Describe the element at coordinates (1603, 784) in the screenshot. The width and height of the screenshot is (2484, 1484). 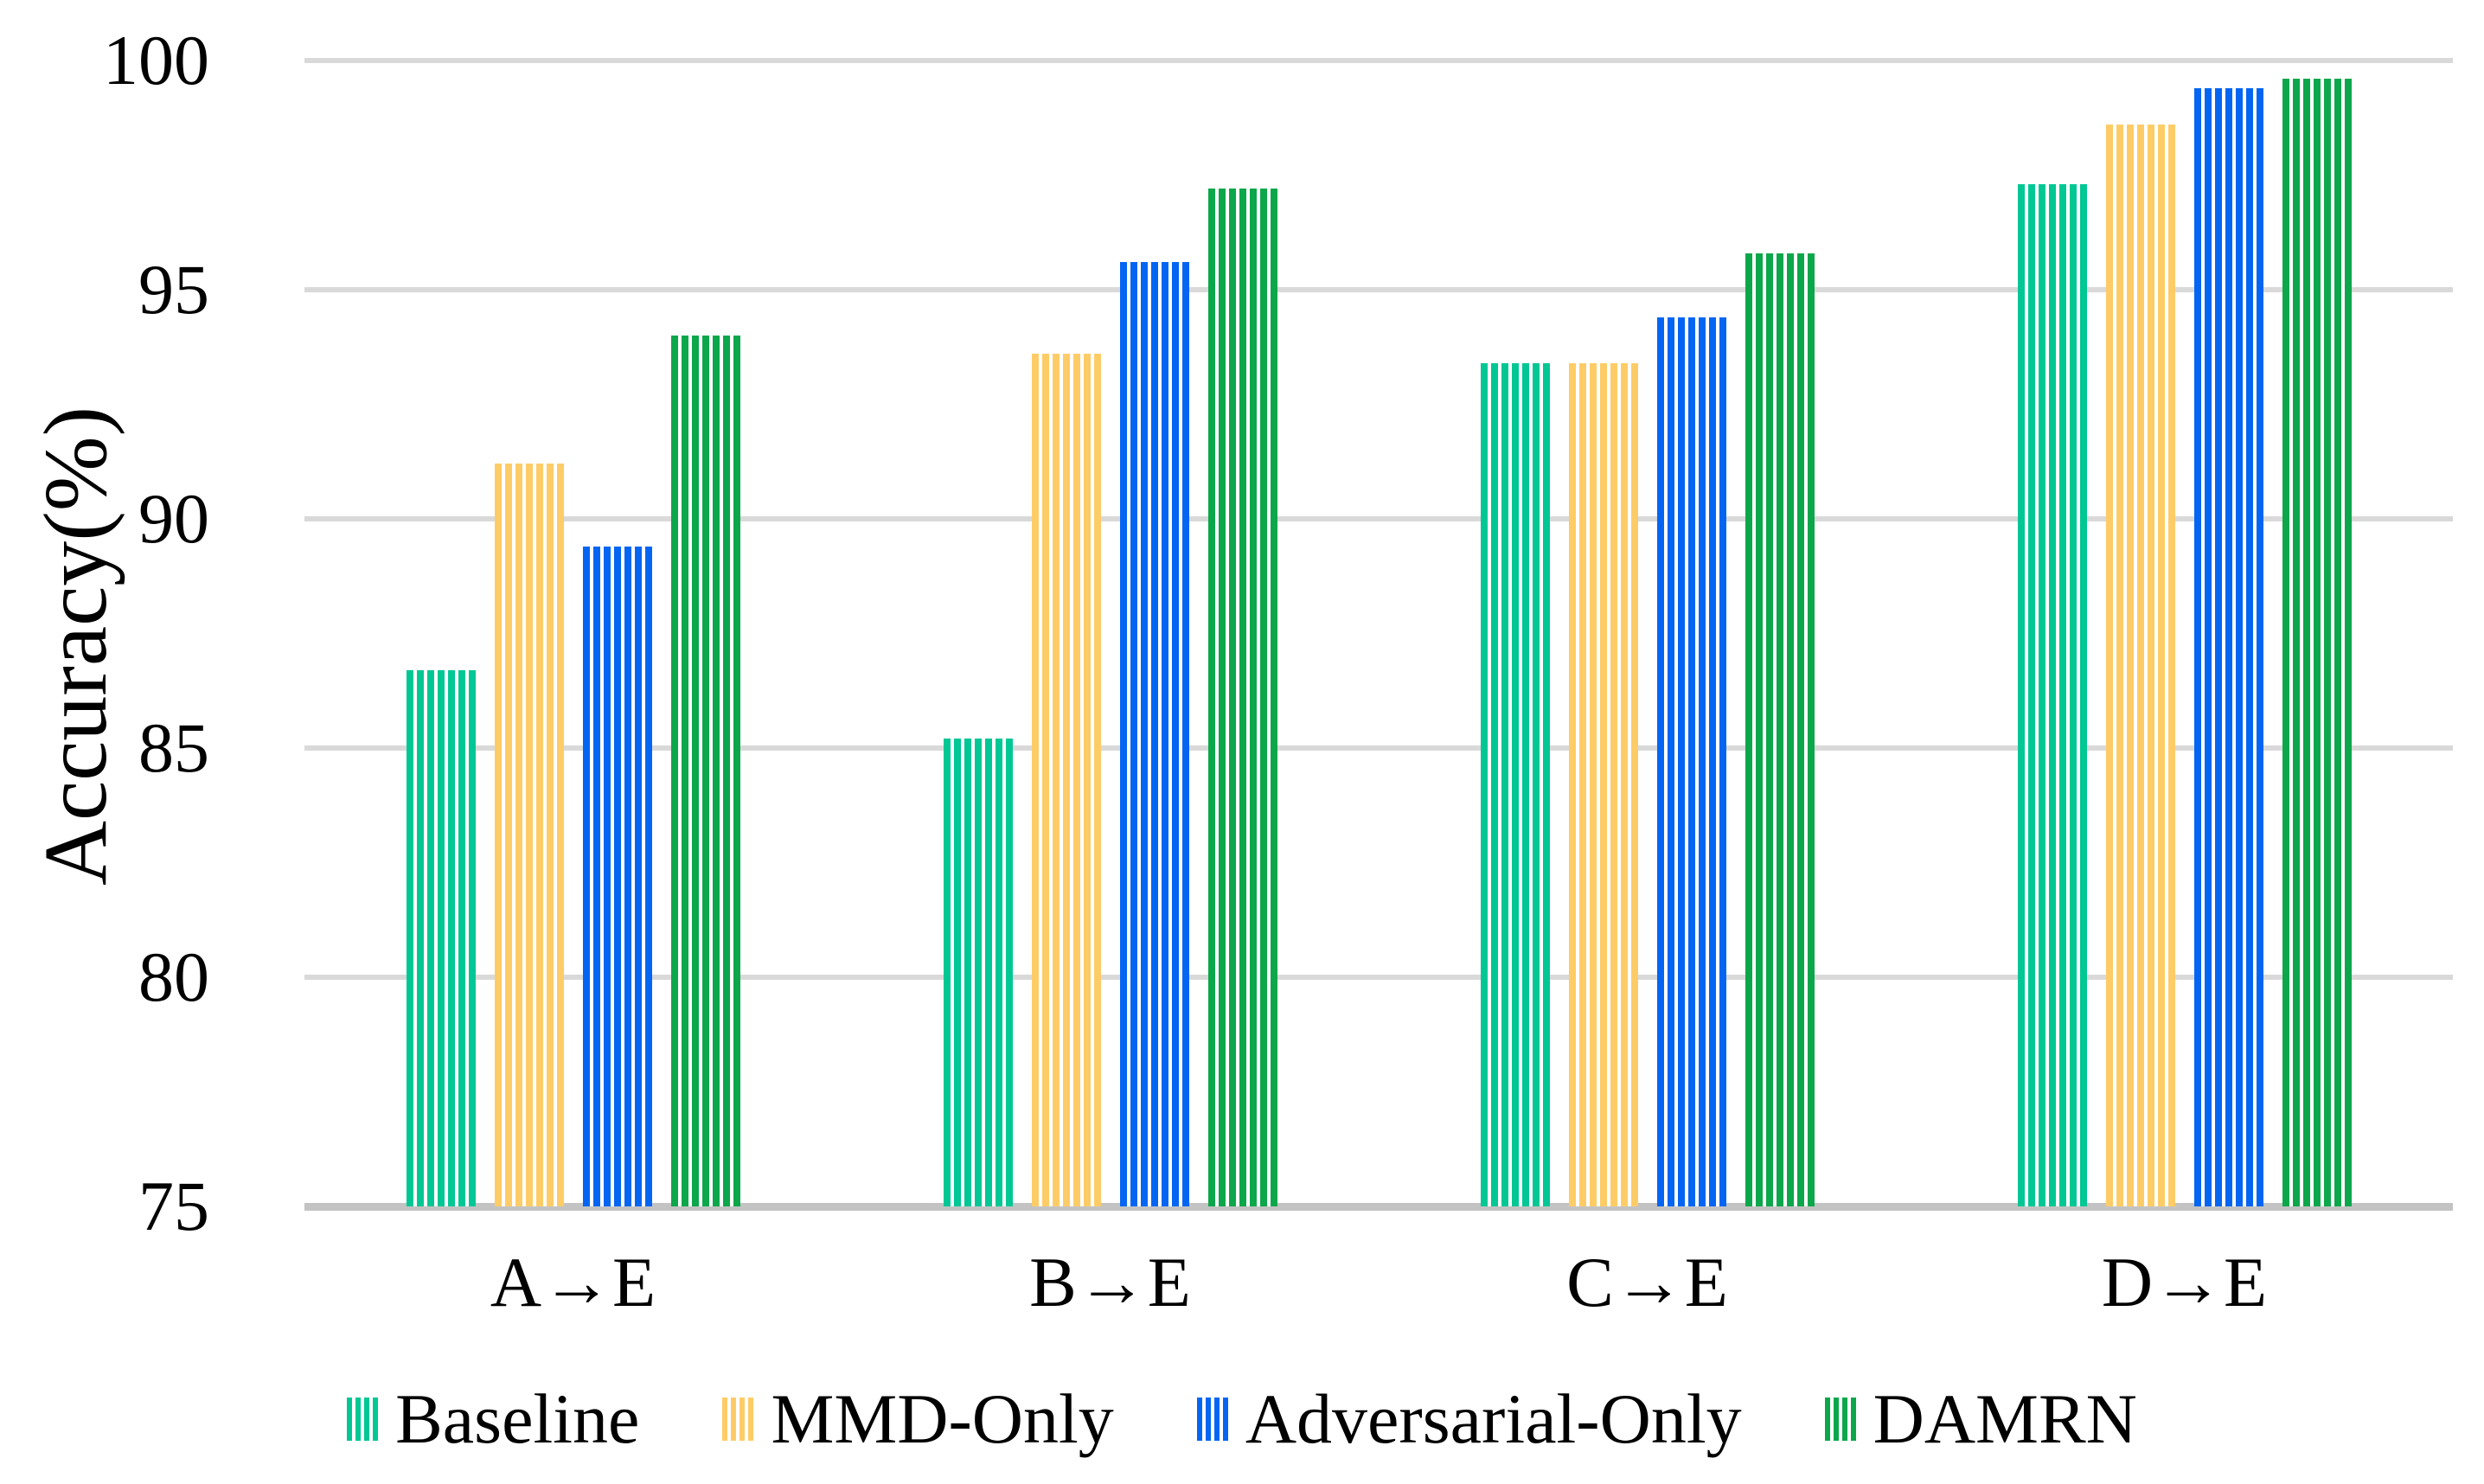
I see `bar-MMD-Only-C→E` at that location.